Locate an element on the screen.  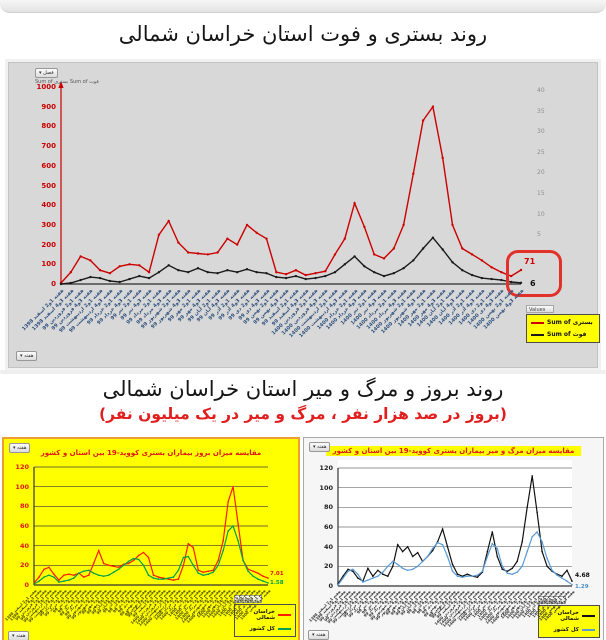
legend-label: Sum of بستری is located at coordinates (570, 322).